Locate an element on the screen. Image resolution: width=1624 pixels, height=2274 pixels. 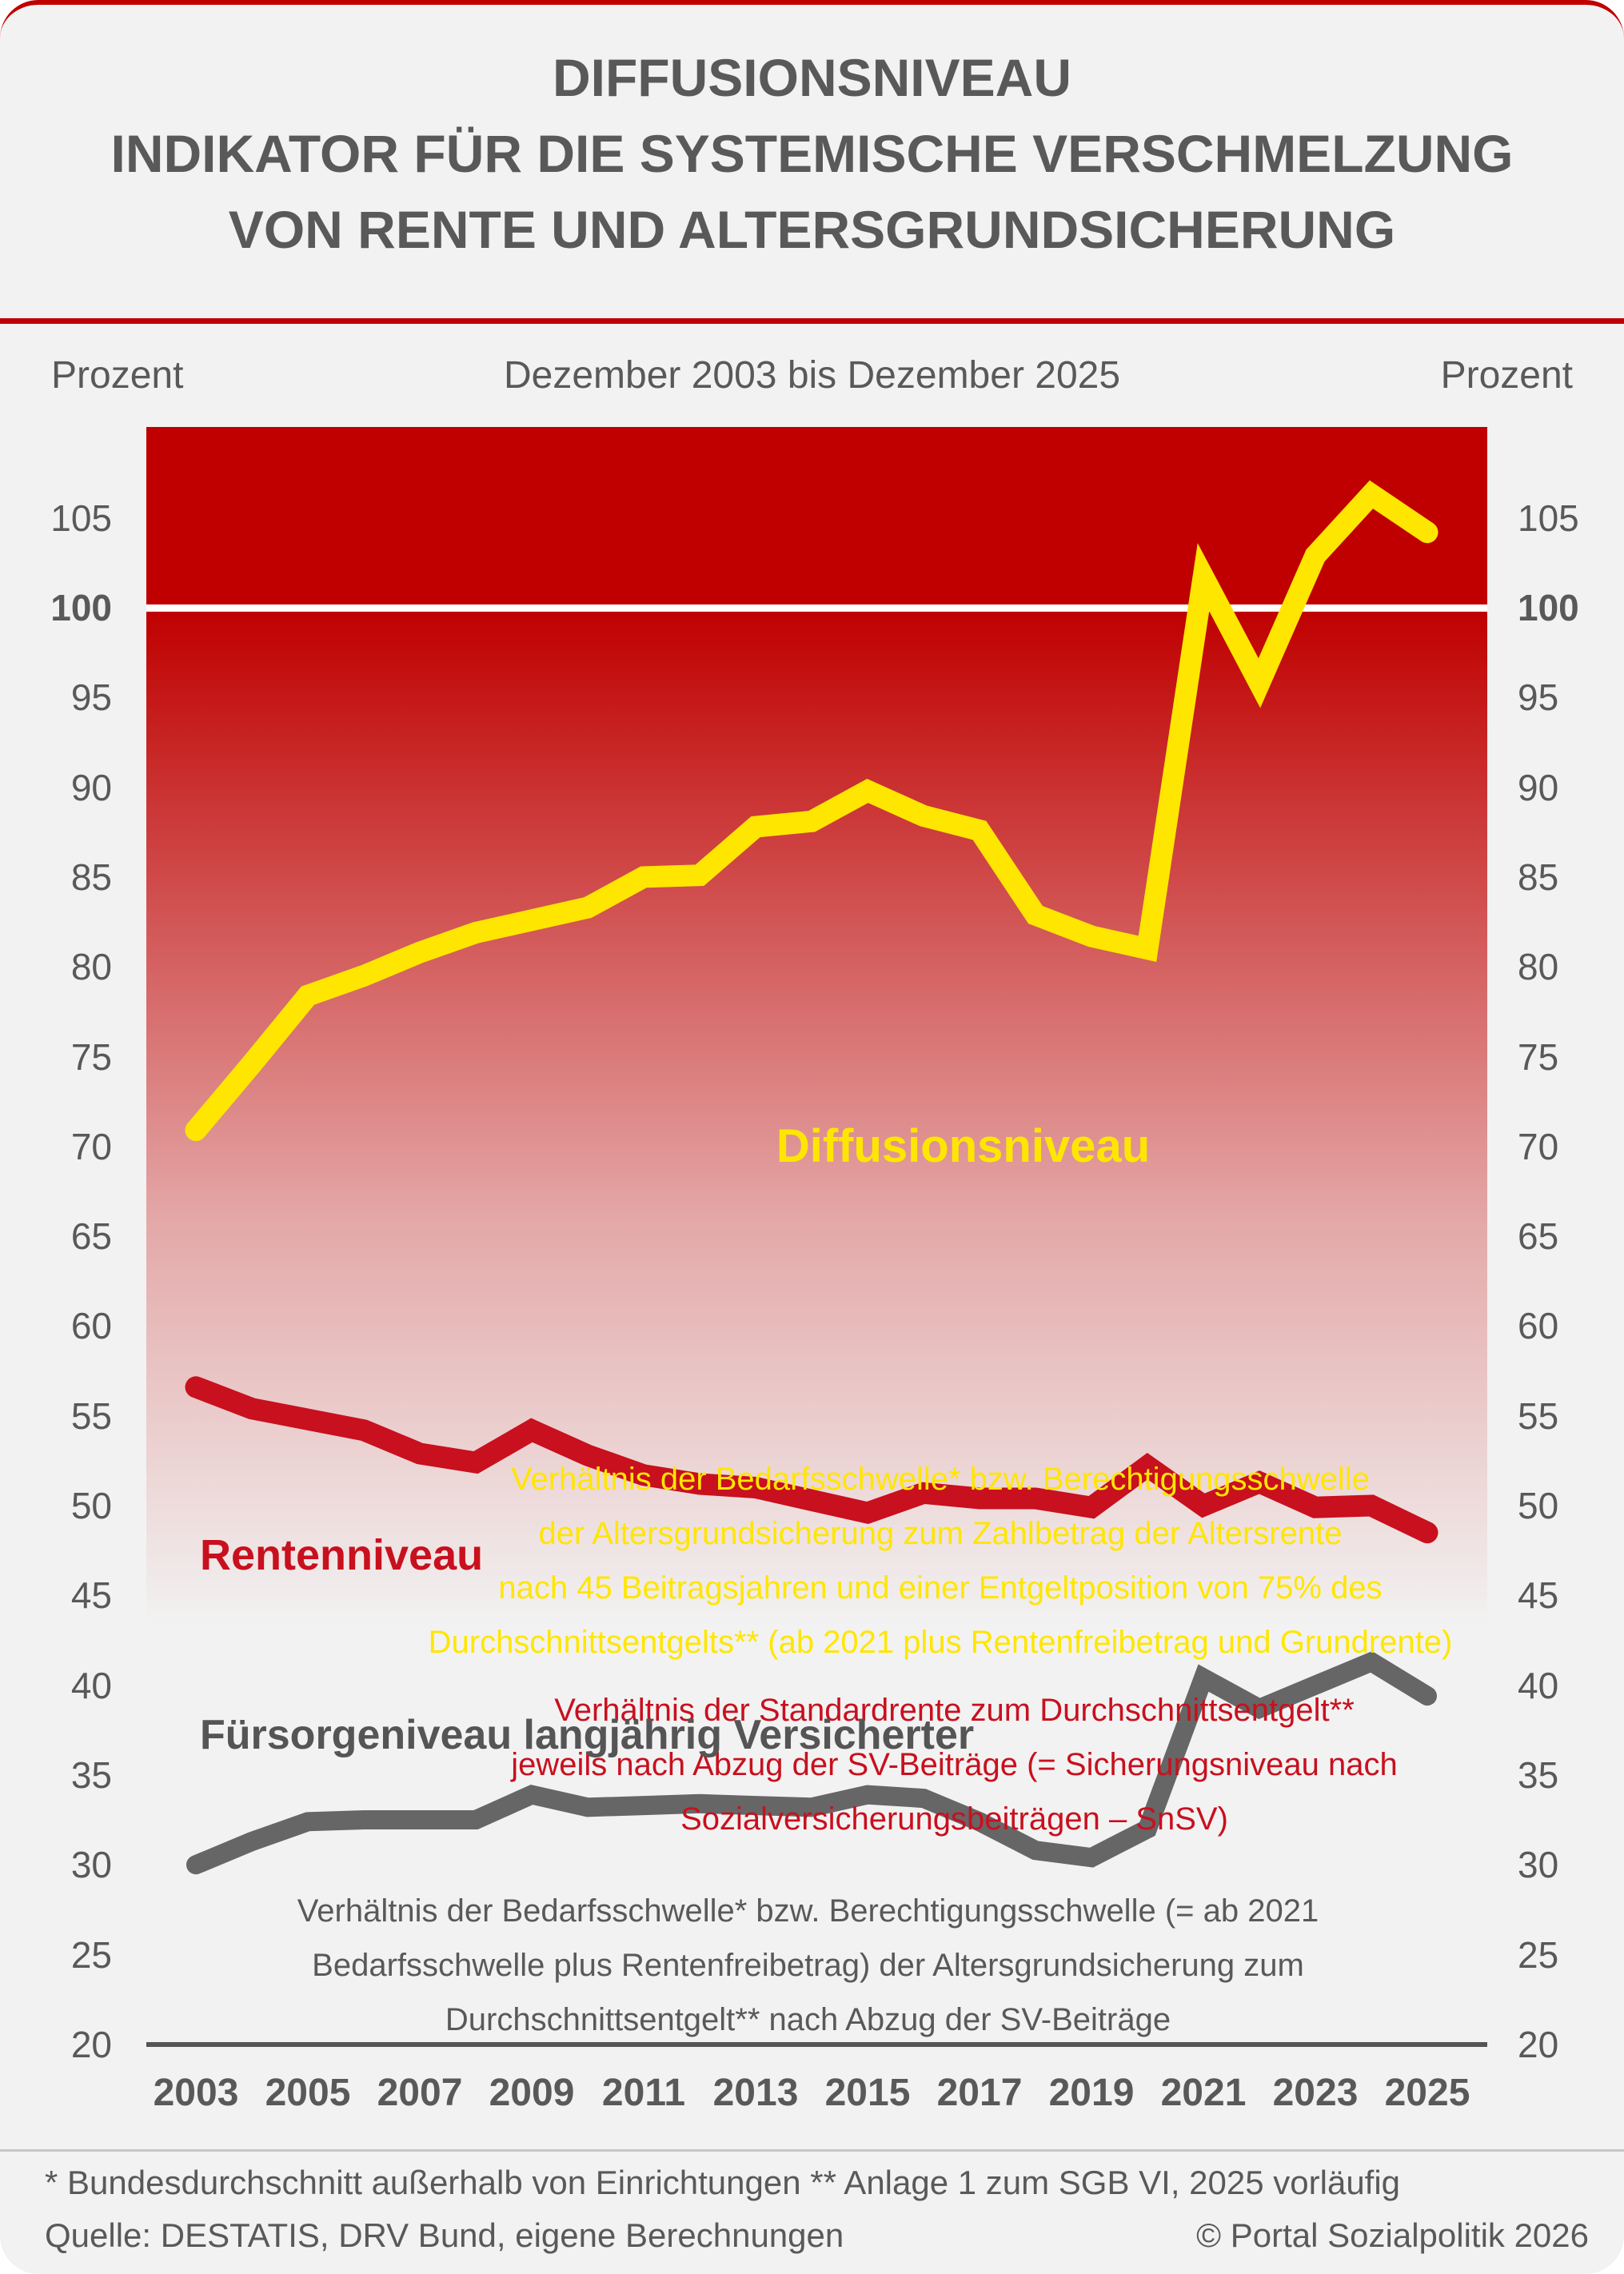
annotation-line: Sozialversicherungsbeiträgen – SnSV) is located at coordinates (954, 1819).